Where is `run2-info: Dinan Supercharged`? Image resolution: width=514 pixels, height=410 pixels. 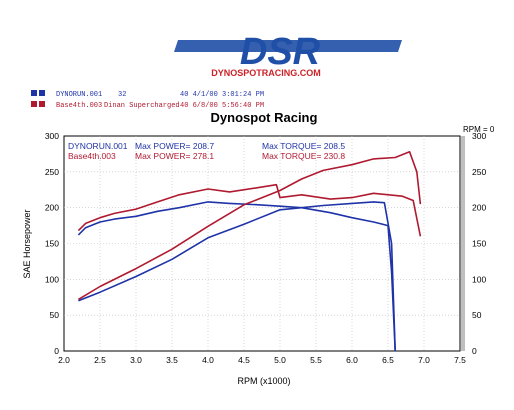
run2-info: Dinan Supercharged is located at coordinates (142, 106).